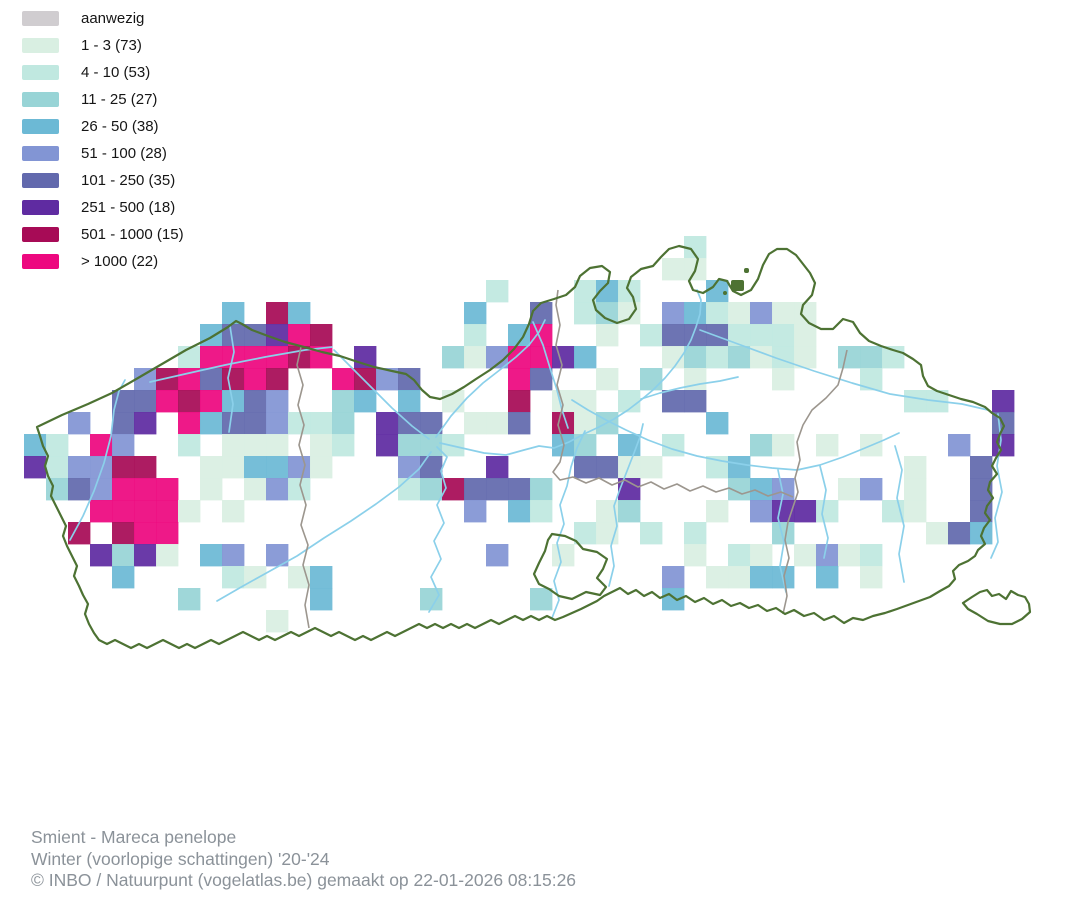  Describe the element at coordinates (120, 126) in the screenshot. I see `legend-label: 26 - 50 (38)` at that location.